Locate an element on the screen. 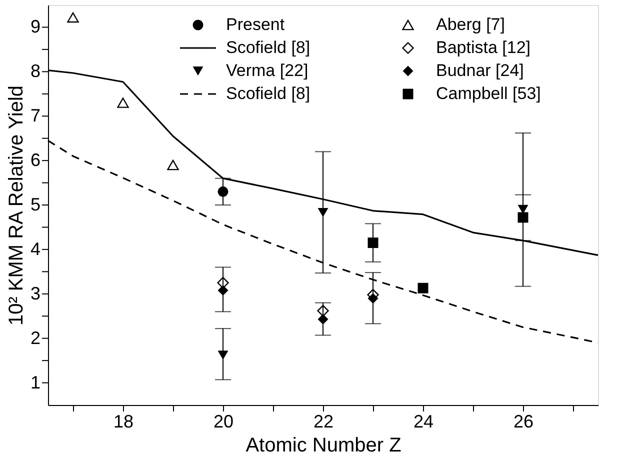  y-tick-label: 6 is located at coordinates (35, 160).